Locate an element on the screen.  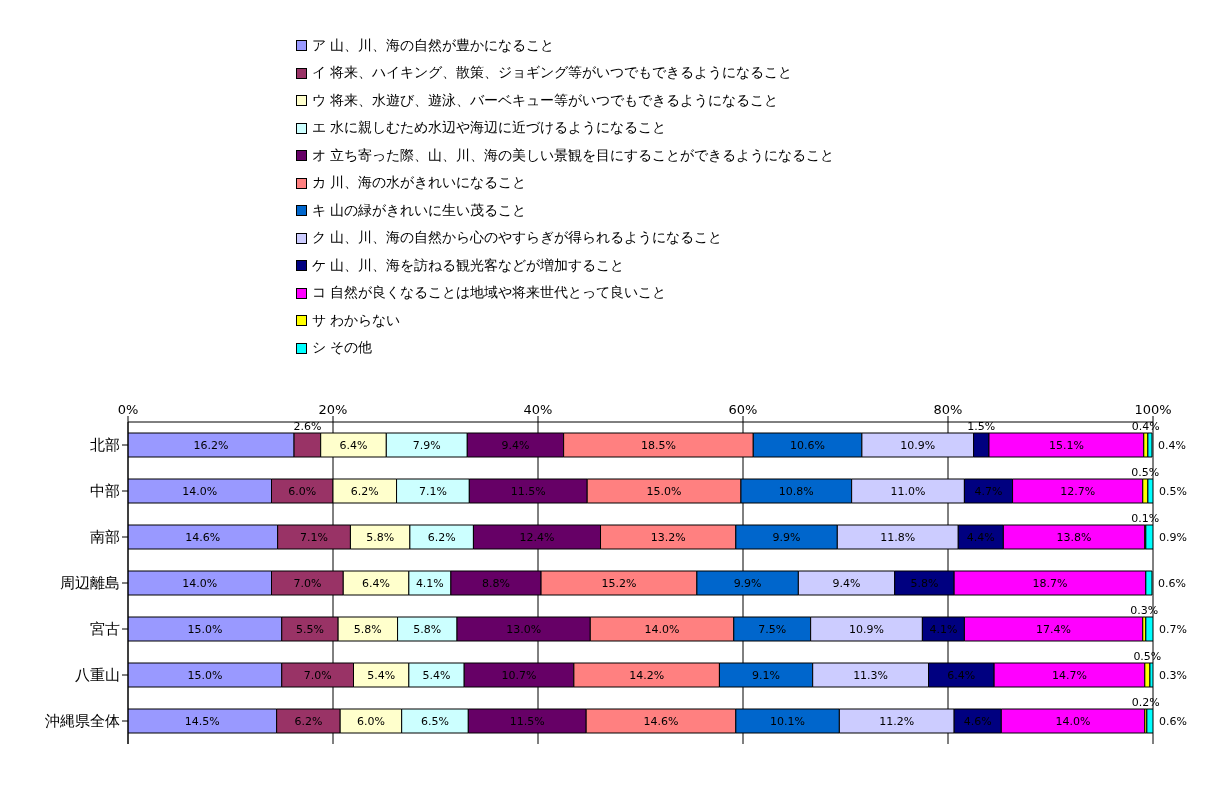
y-tick-label: 北部 is located at coordinates (105, 445).